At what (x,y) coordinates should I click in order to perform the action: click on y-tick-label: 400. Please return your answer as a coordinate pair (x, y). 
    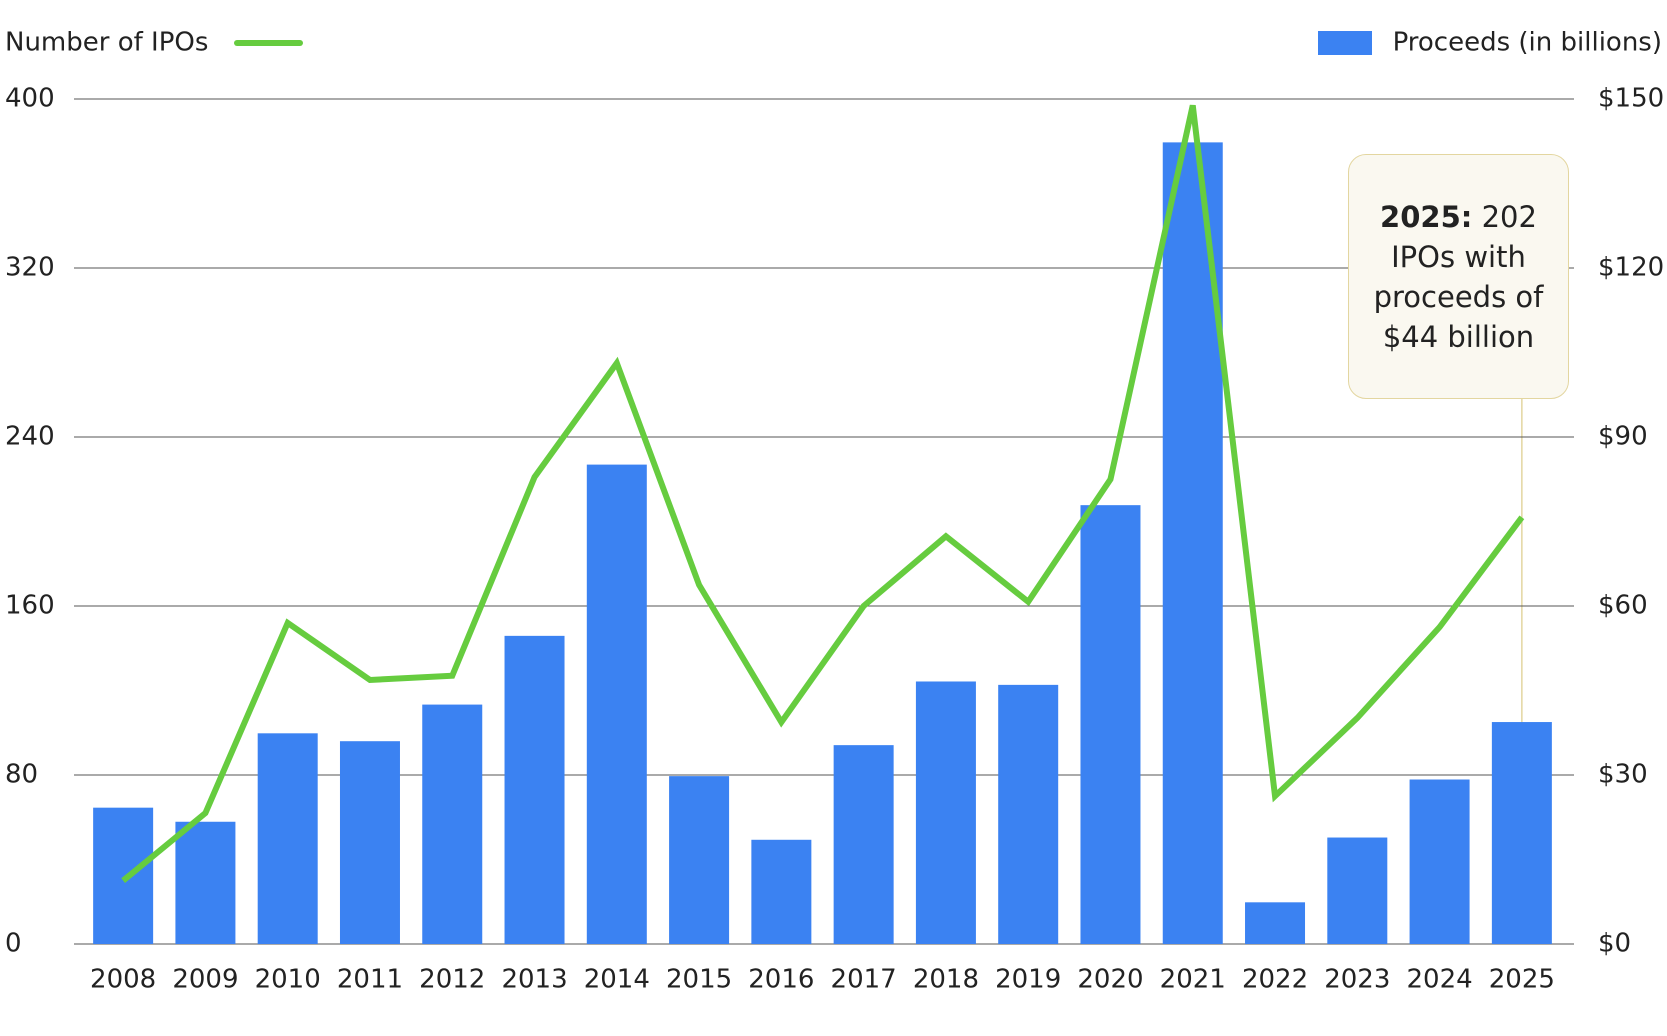
    Looking at the image, I should click on (30, 99).